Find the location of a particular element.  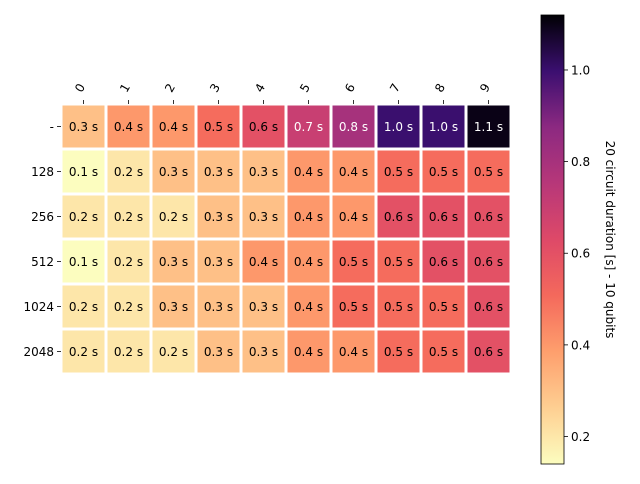

y-tick-label: 512 is located at coordinates (42, 262).